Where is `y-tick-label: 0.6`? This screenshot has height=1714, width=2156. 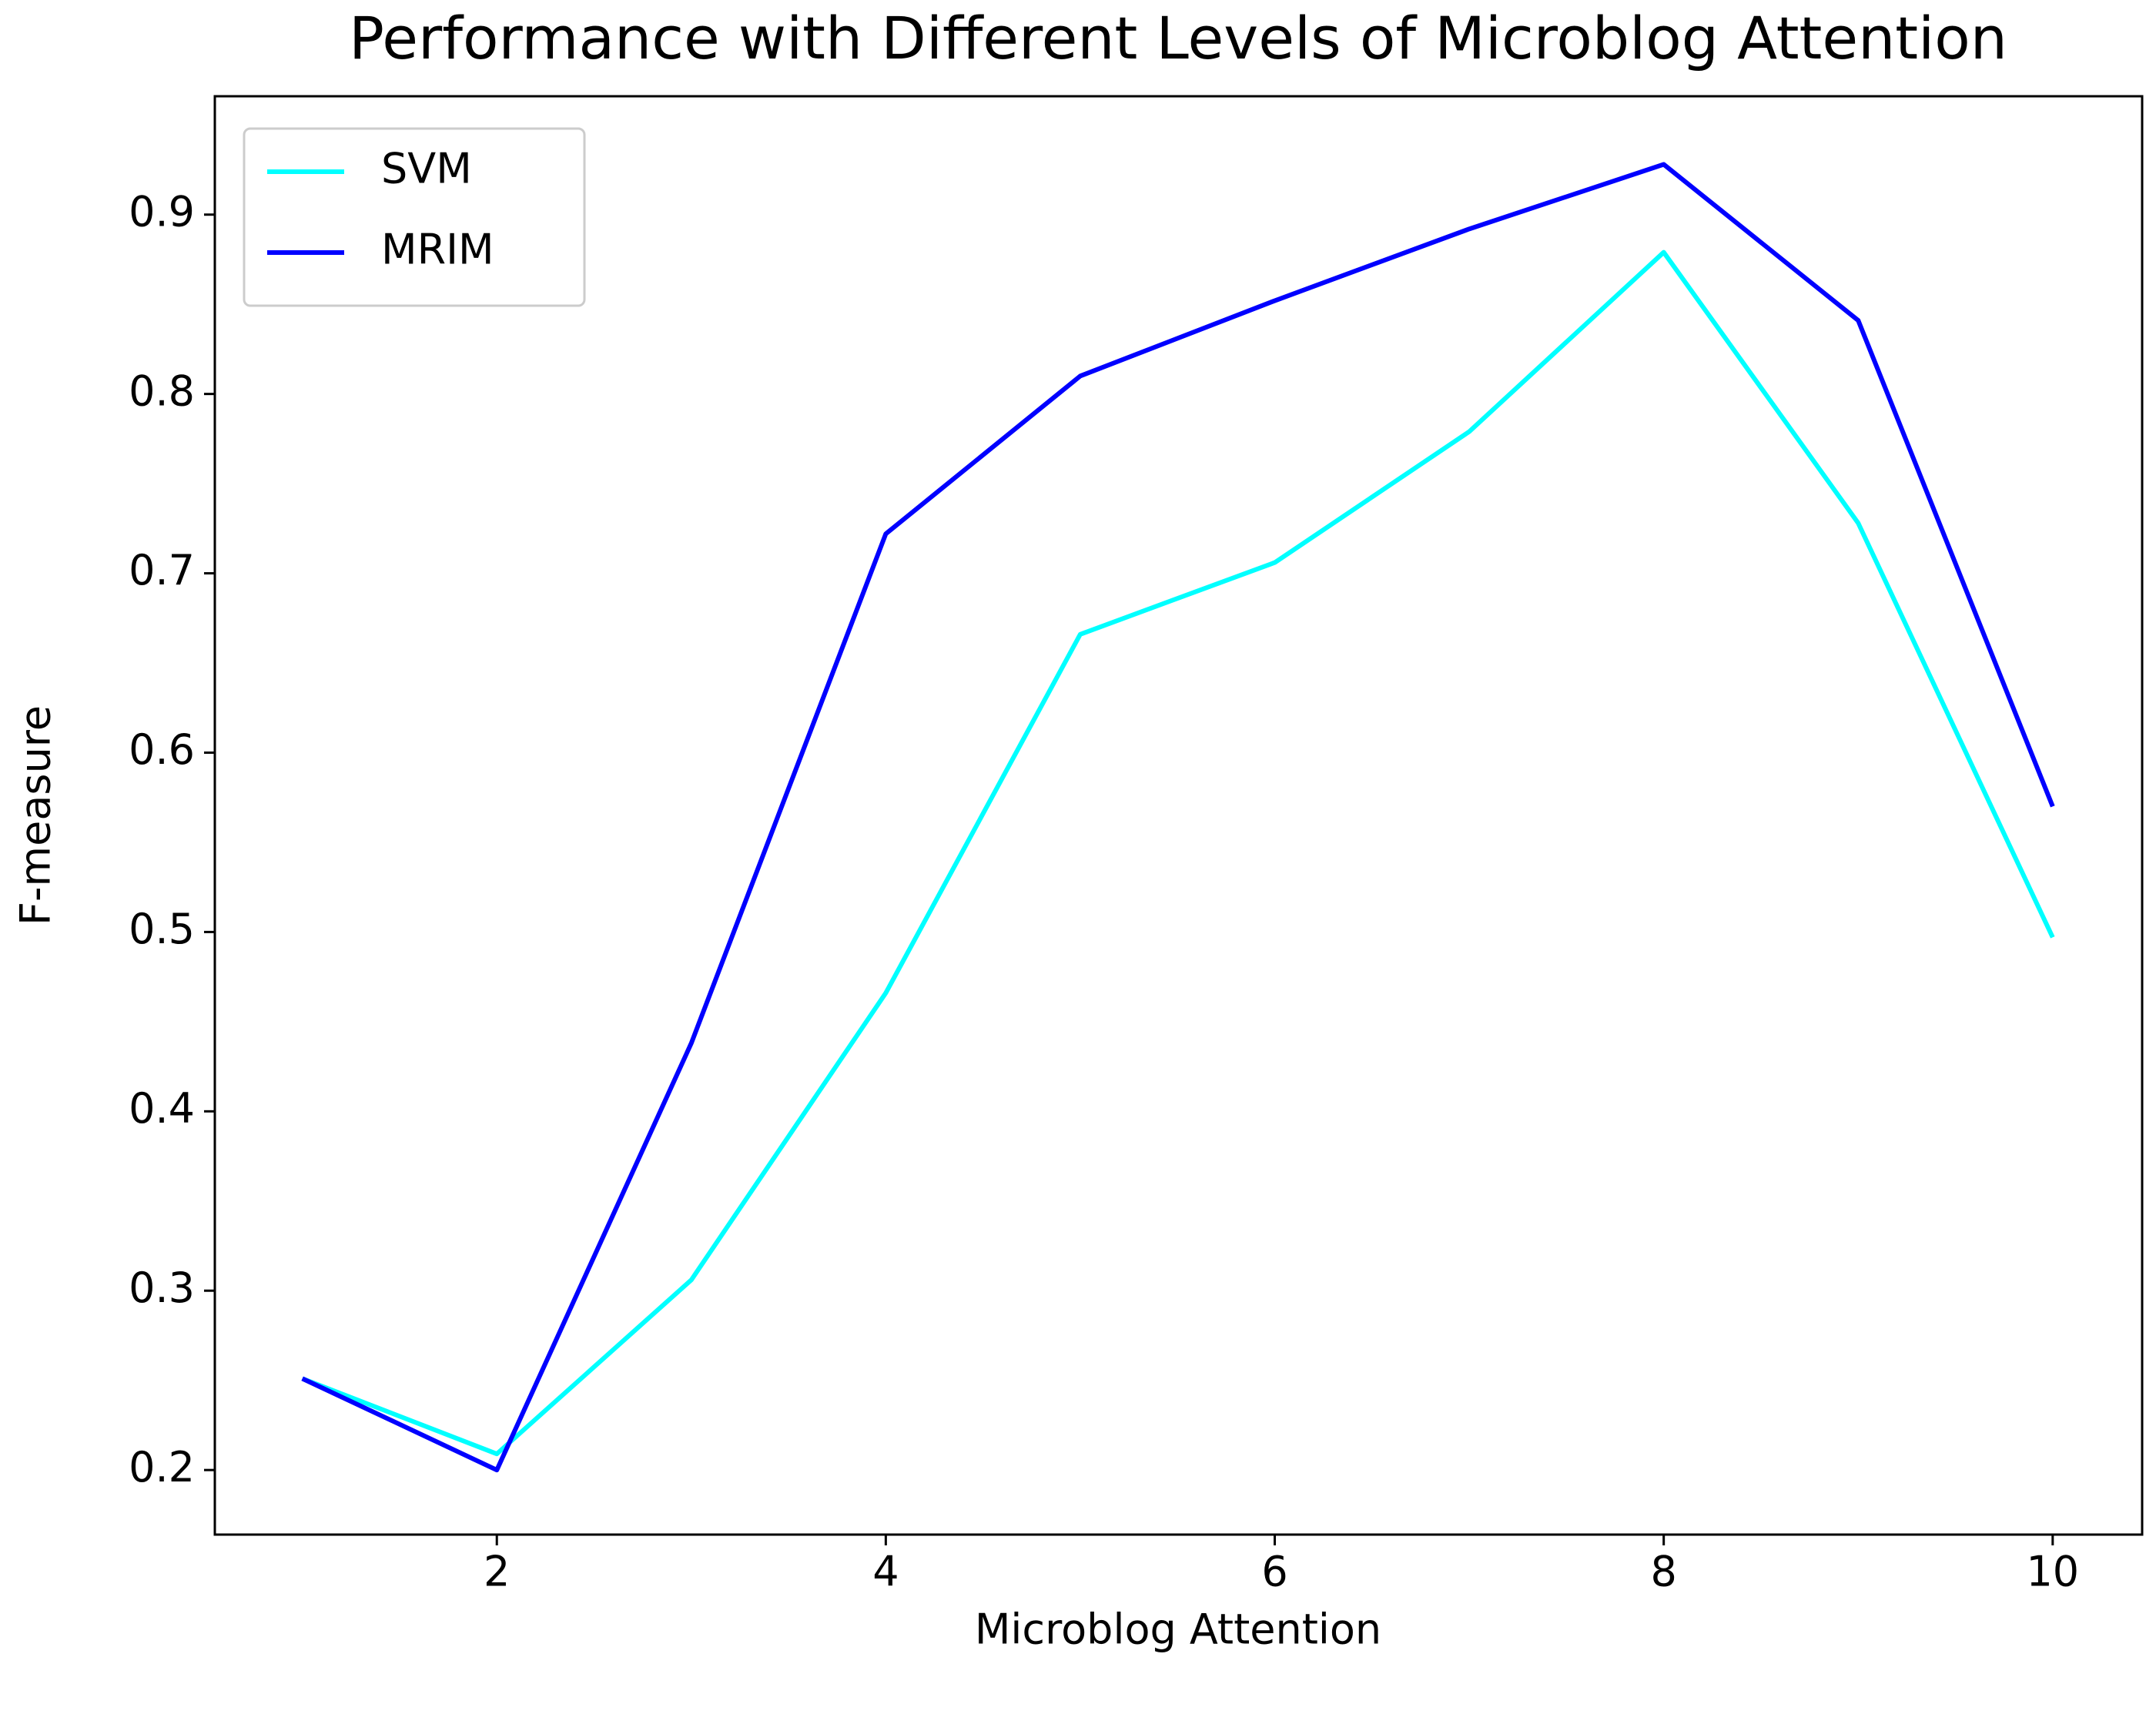
y-tick-label: 0.6 is located at coordinates (162, 750).